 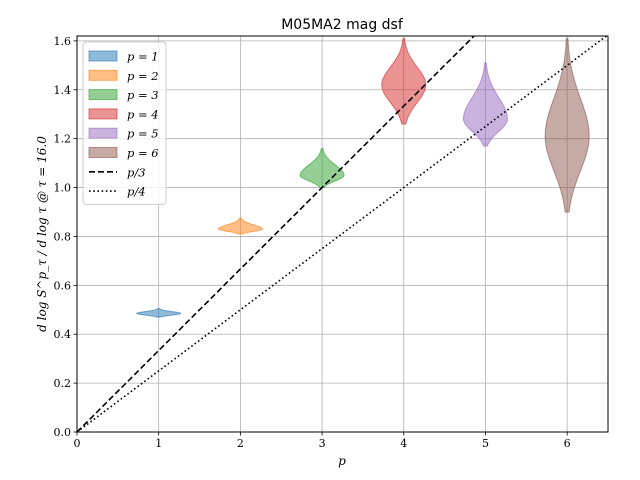 What do you see at coordinates (322, 168) in the screenshot?
I see `violin-p3` at bounding box center [322, 168].